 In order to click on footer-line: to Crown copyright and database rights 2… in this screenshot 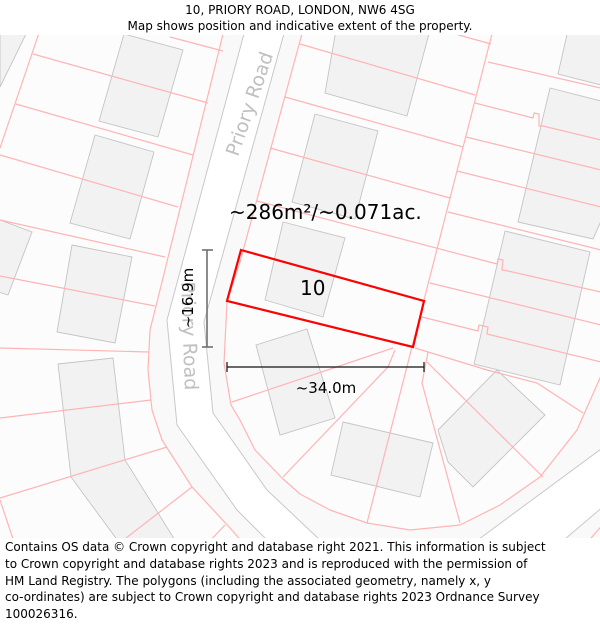, I will do `click(266, 563)`.